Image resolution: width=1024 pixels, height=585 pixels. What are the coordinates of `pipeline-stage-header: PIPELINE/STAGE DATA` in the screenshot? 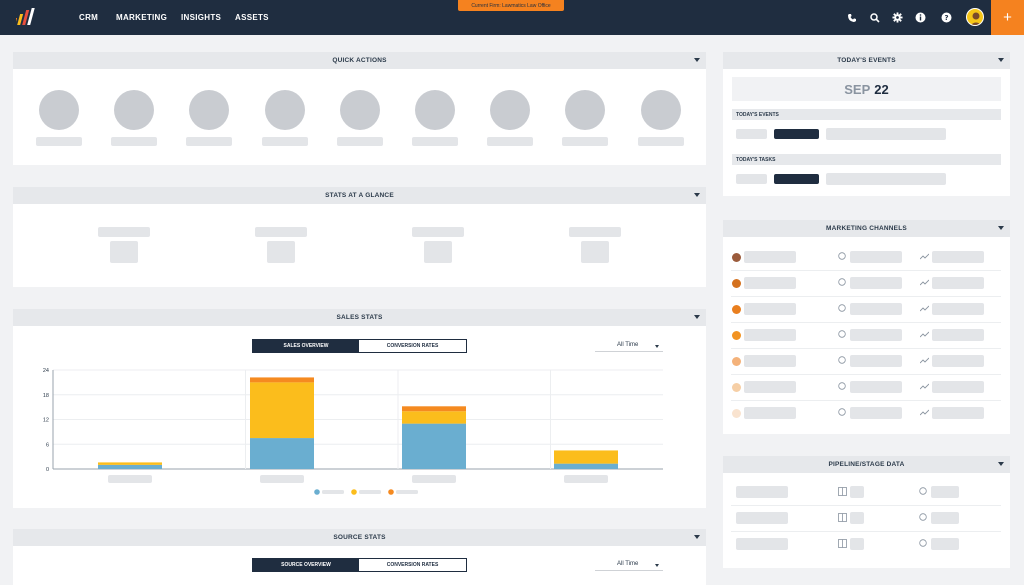 It's located at (866, 464).